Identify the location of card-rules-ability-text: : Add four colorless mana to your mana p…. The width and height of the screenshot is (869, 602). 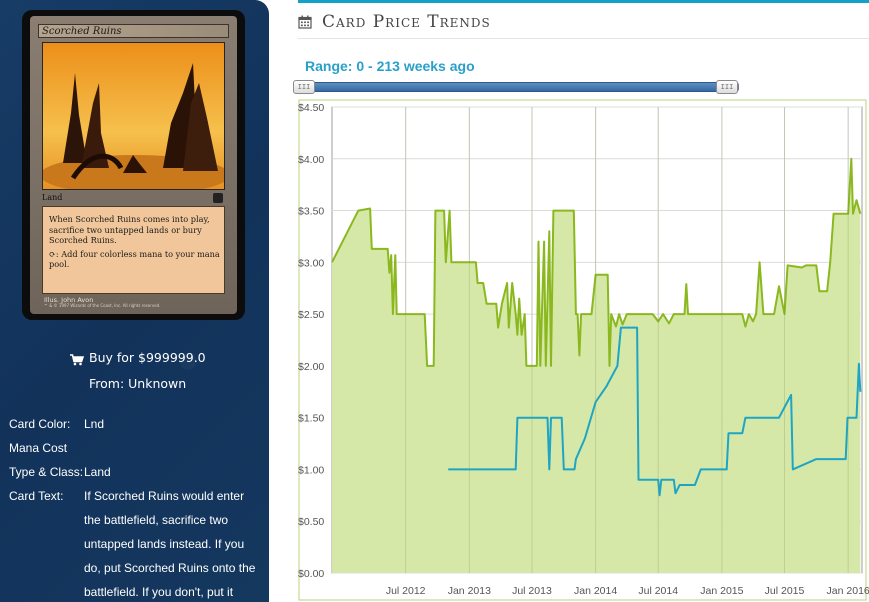
(134, 259).